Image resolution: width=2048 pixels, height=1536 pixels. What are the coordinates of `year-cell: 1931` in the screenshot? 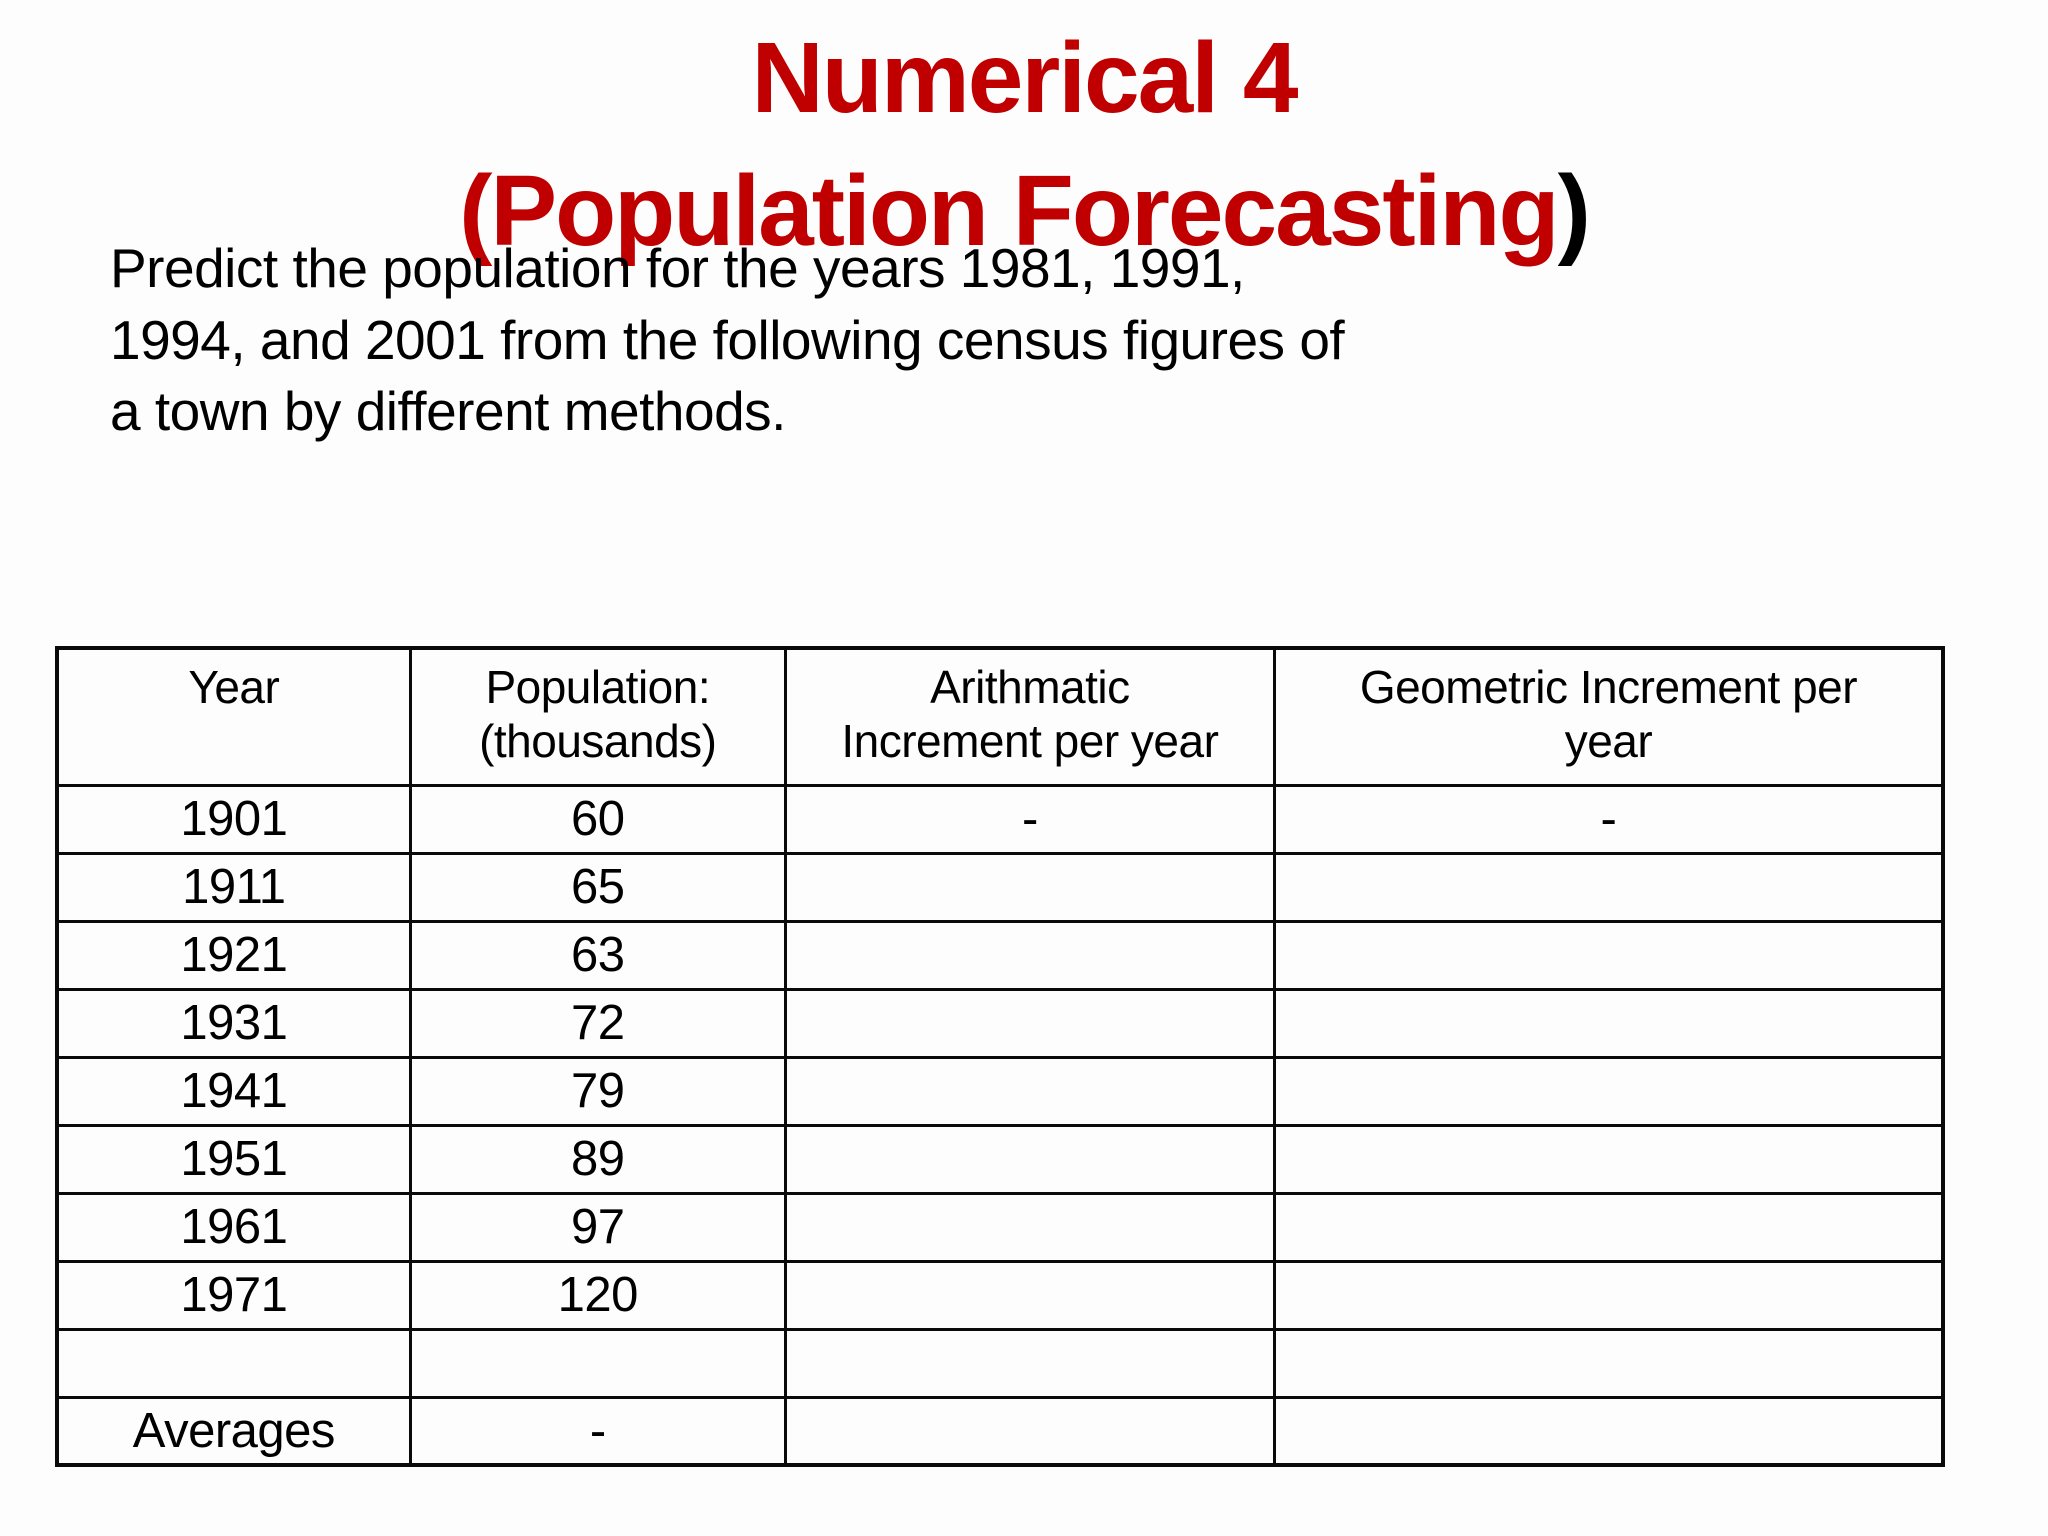 It's located at (233, 1023).